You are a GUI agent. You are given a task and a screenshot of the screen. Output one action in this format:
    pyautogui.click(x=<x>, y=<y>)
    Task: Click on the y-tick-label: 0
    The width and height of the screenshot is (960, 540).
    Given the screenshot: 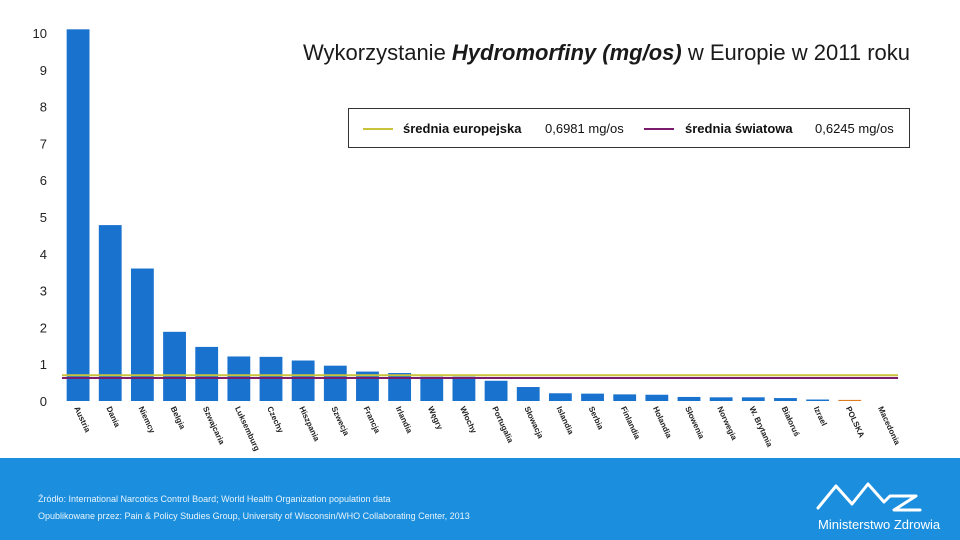 What is the action you would take?
    pyautogui.click(x=43, y=401)
    